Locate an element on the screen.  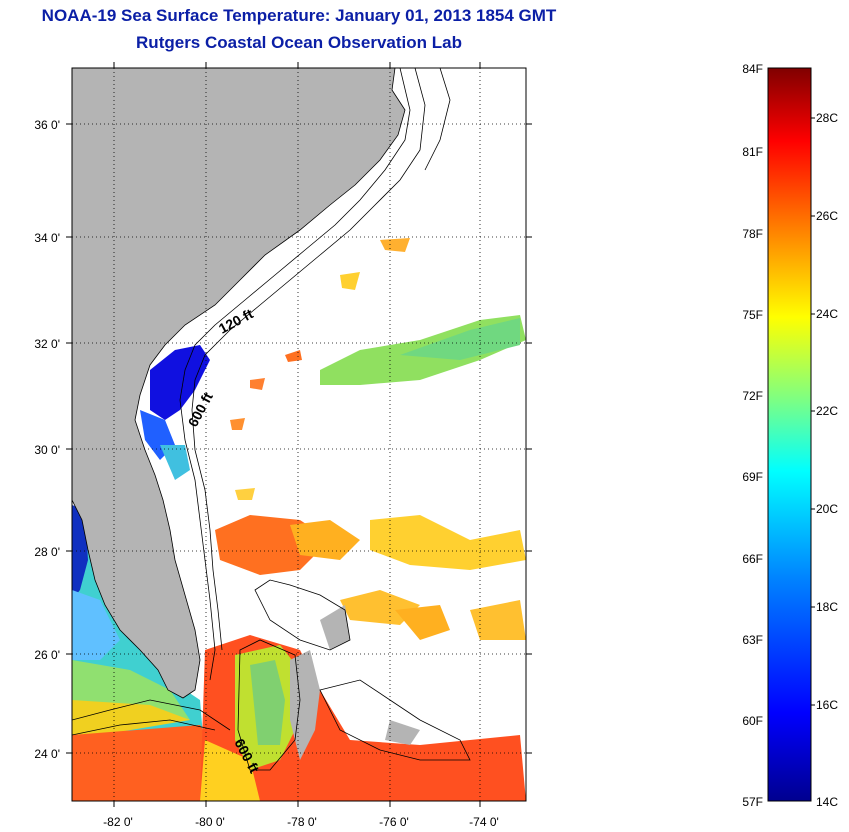
lat-label: 26 0' is located at coordinates (47, 655).